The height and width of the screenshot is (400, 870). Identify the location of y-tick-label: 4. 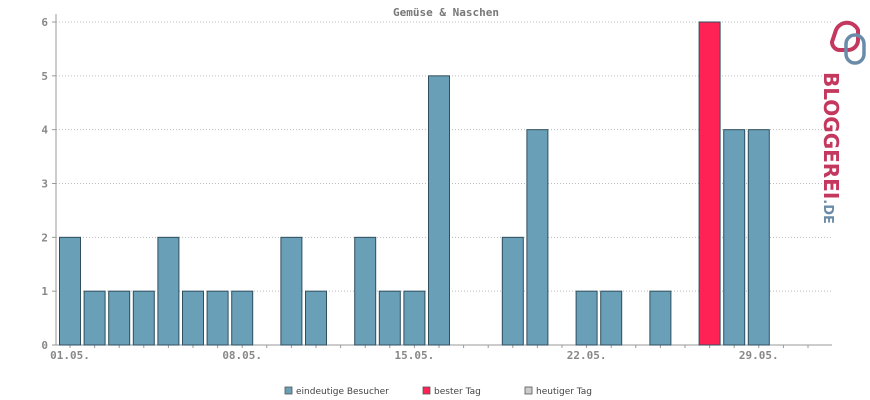
(44, 130).